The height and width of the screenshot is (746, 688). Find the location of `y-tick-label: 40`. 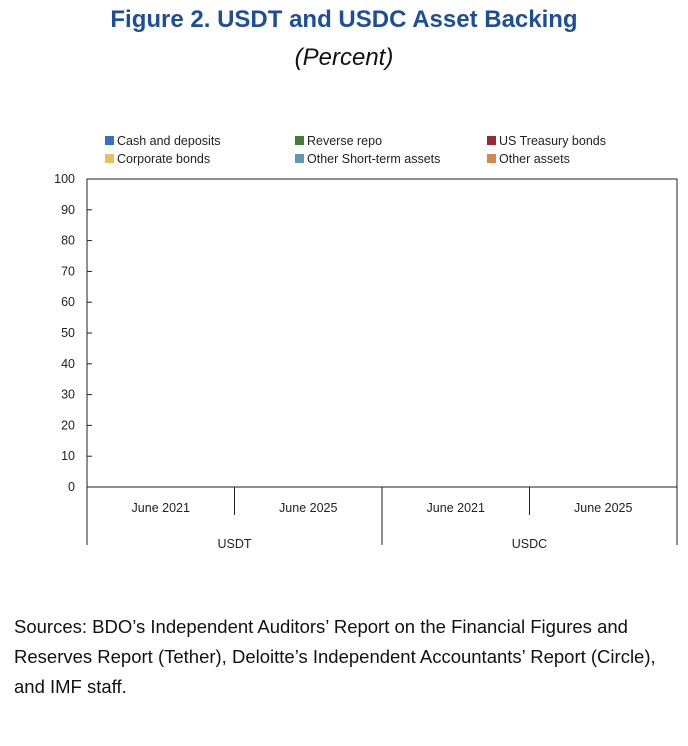

y-tick-label: 40 is located at coordinates (68, 364).